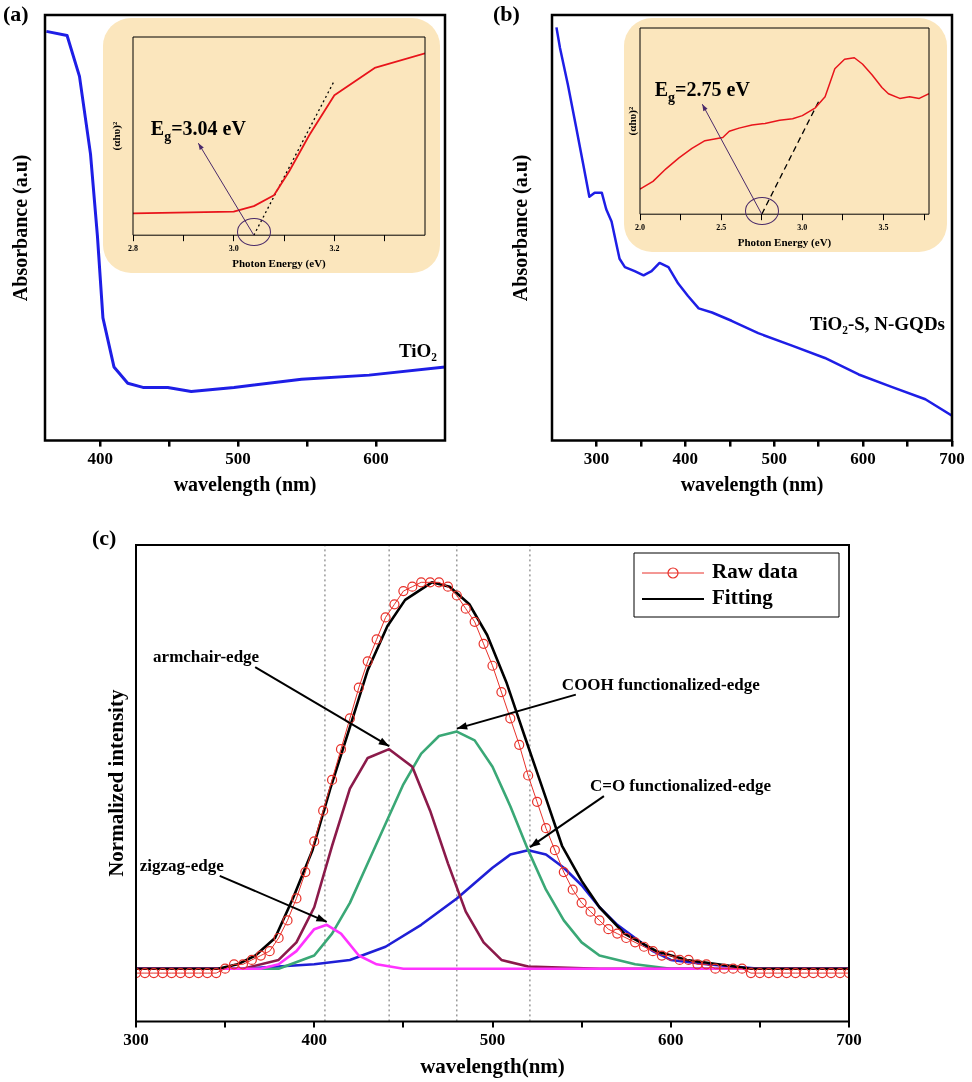 Image resolution: width=972 pixels, height=1082 pixels. What do you see at coordinates (877, 323) in the screenshot?
I see `series-label: TiO₂-S, N-GQDs` at bounding box center [877, 323].